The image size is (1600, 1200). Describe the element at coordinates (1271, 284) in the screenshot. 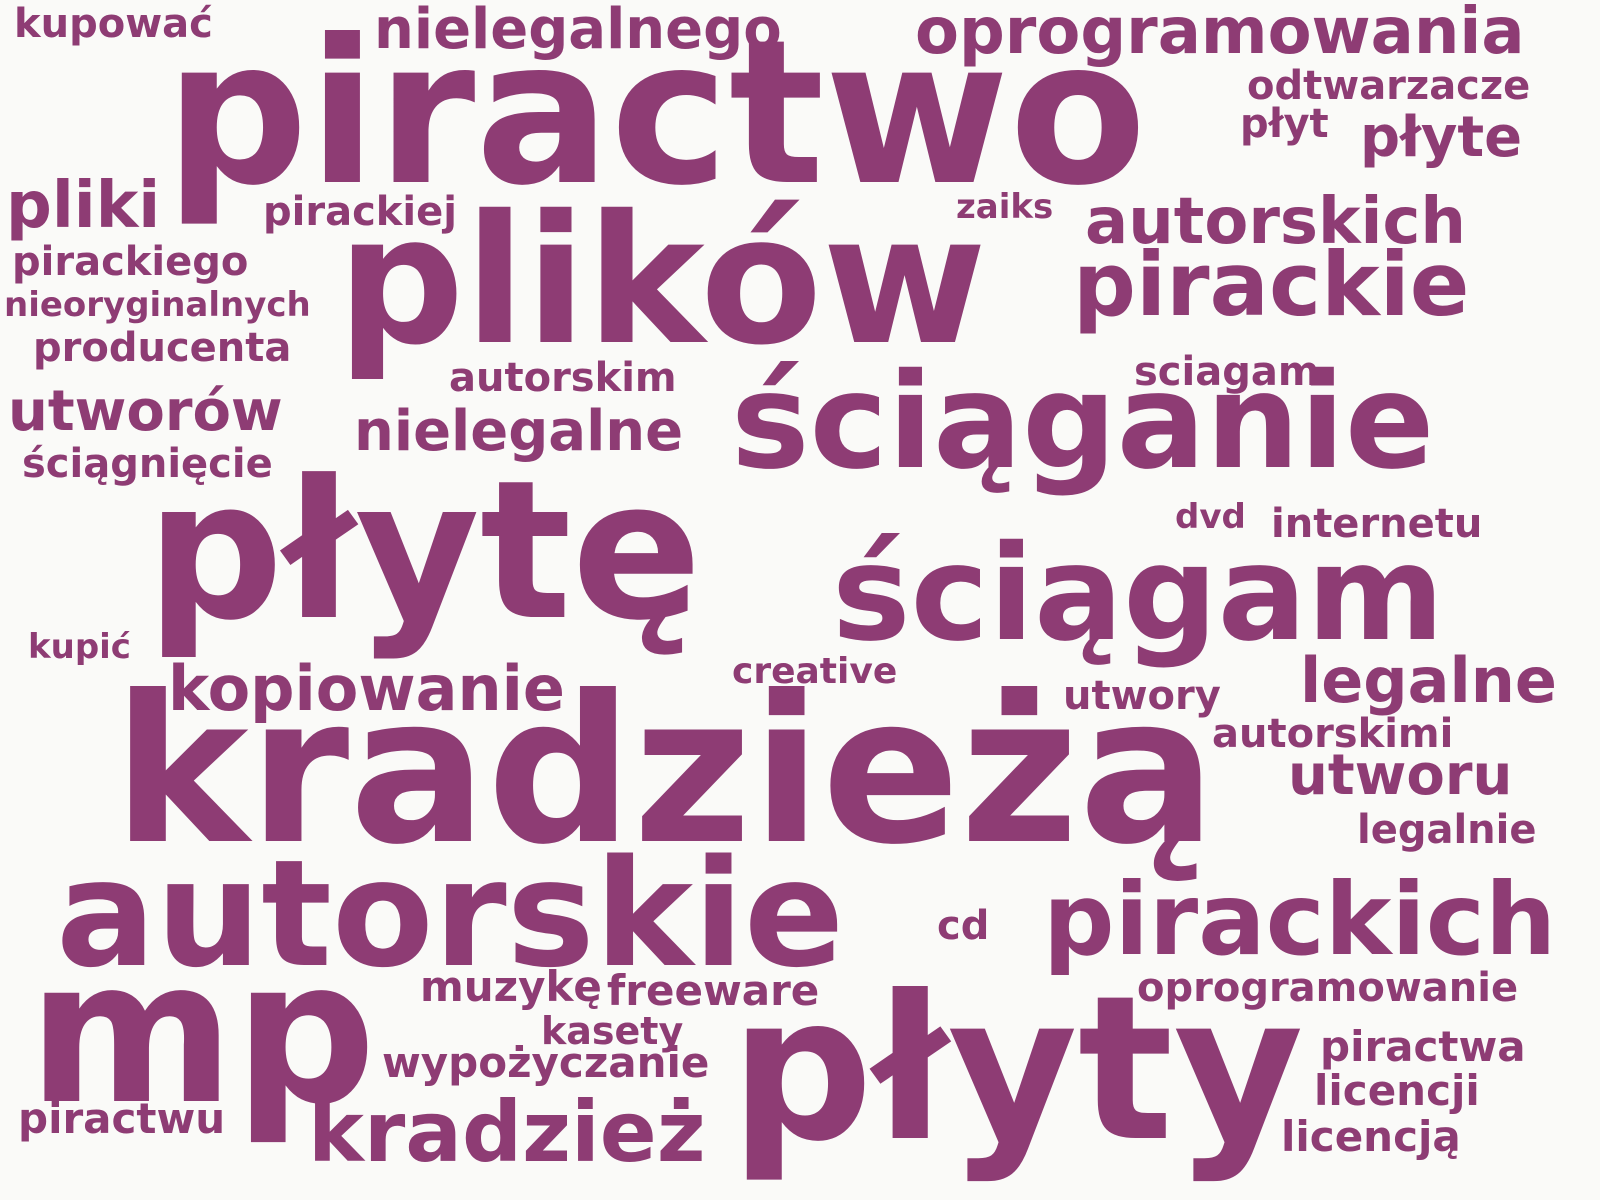

I see `word-pirackie: pirackie` at that location.